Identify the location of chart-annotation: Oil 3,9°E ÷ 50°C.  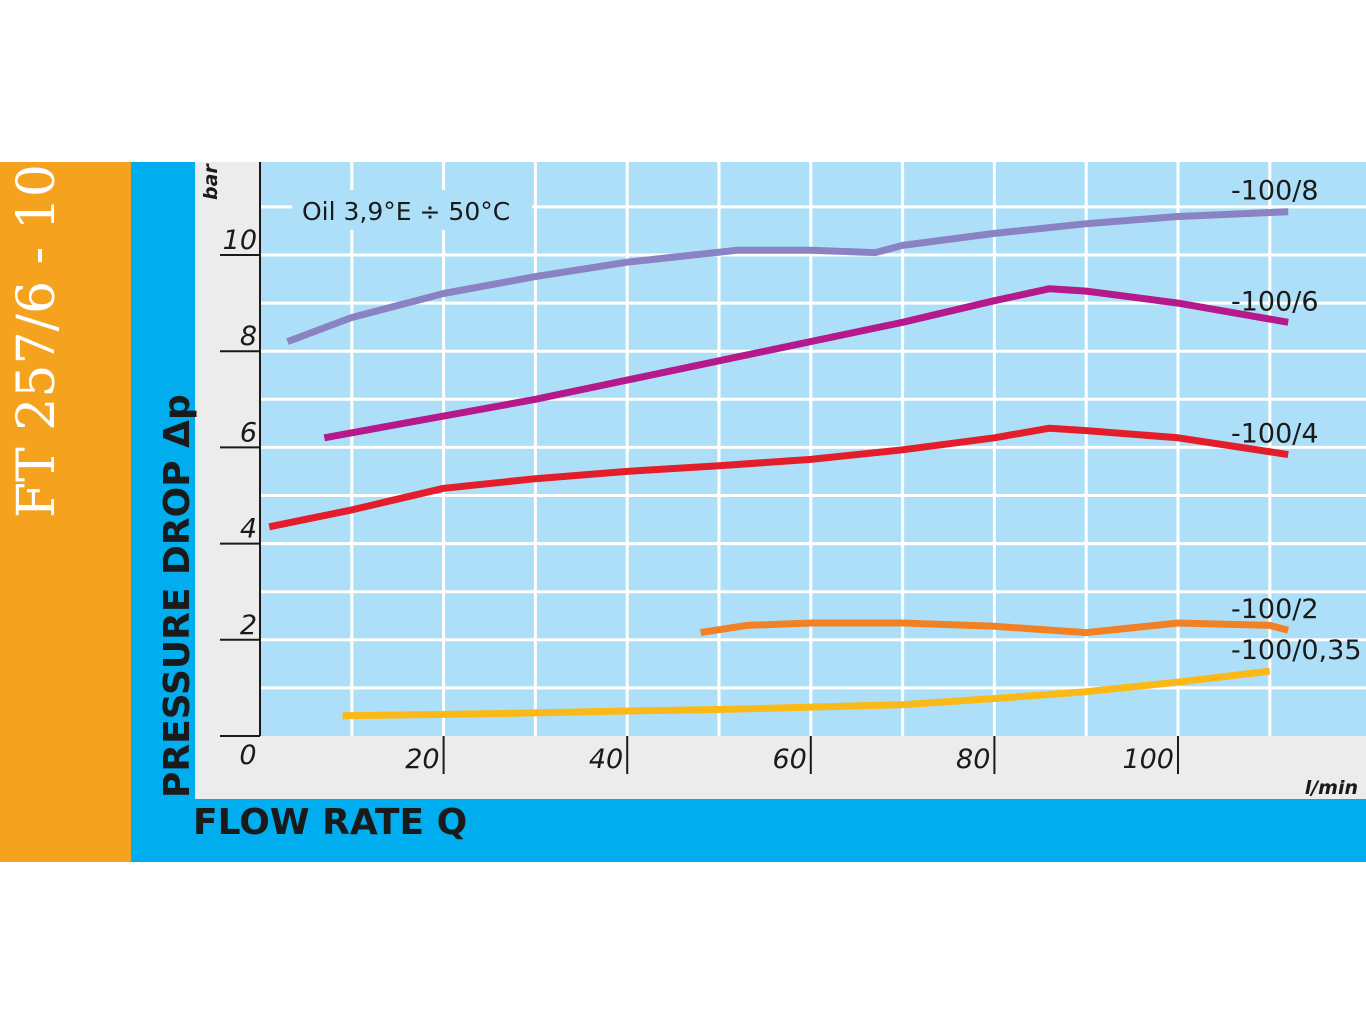
(406, 211).